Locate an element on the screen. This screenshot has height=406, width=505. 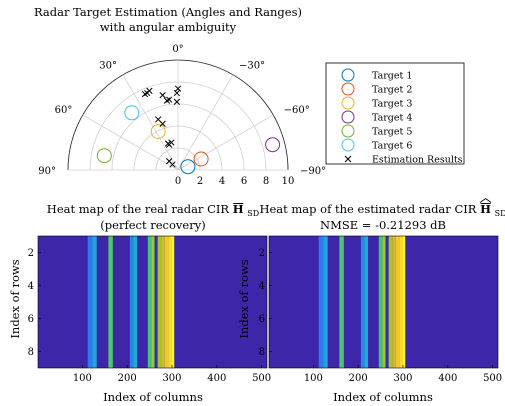
polar-subtitle: with angular ambiguity is located at coordinates (168, 27).